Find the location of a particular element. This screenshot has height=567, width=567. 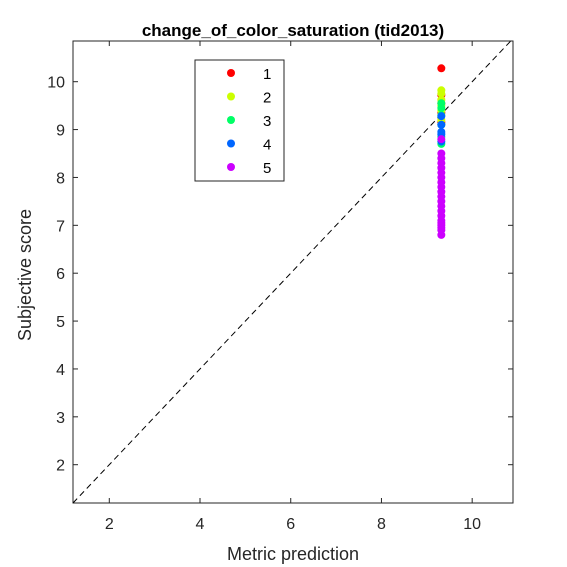

y-tick-label: 3 is located at coordinates (60, 418).